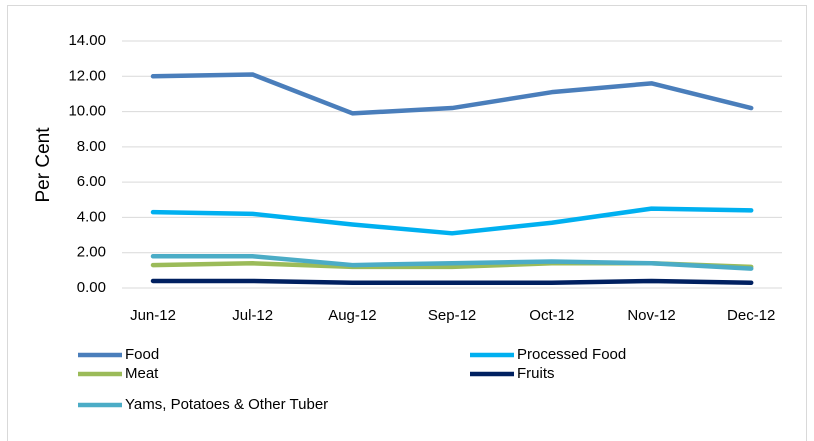 Image resolution: width=814 pixels, height=441 pixels. Describe the element at coordinates (226, 404) in the screenshot. I see `legend-label: Yams, Potatoes & Other Tuber` at that location.